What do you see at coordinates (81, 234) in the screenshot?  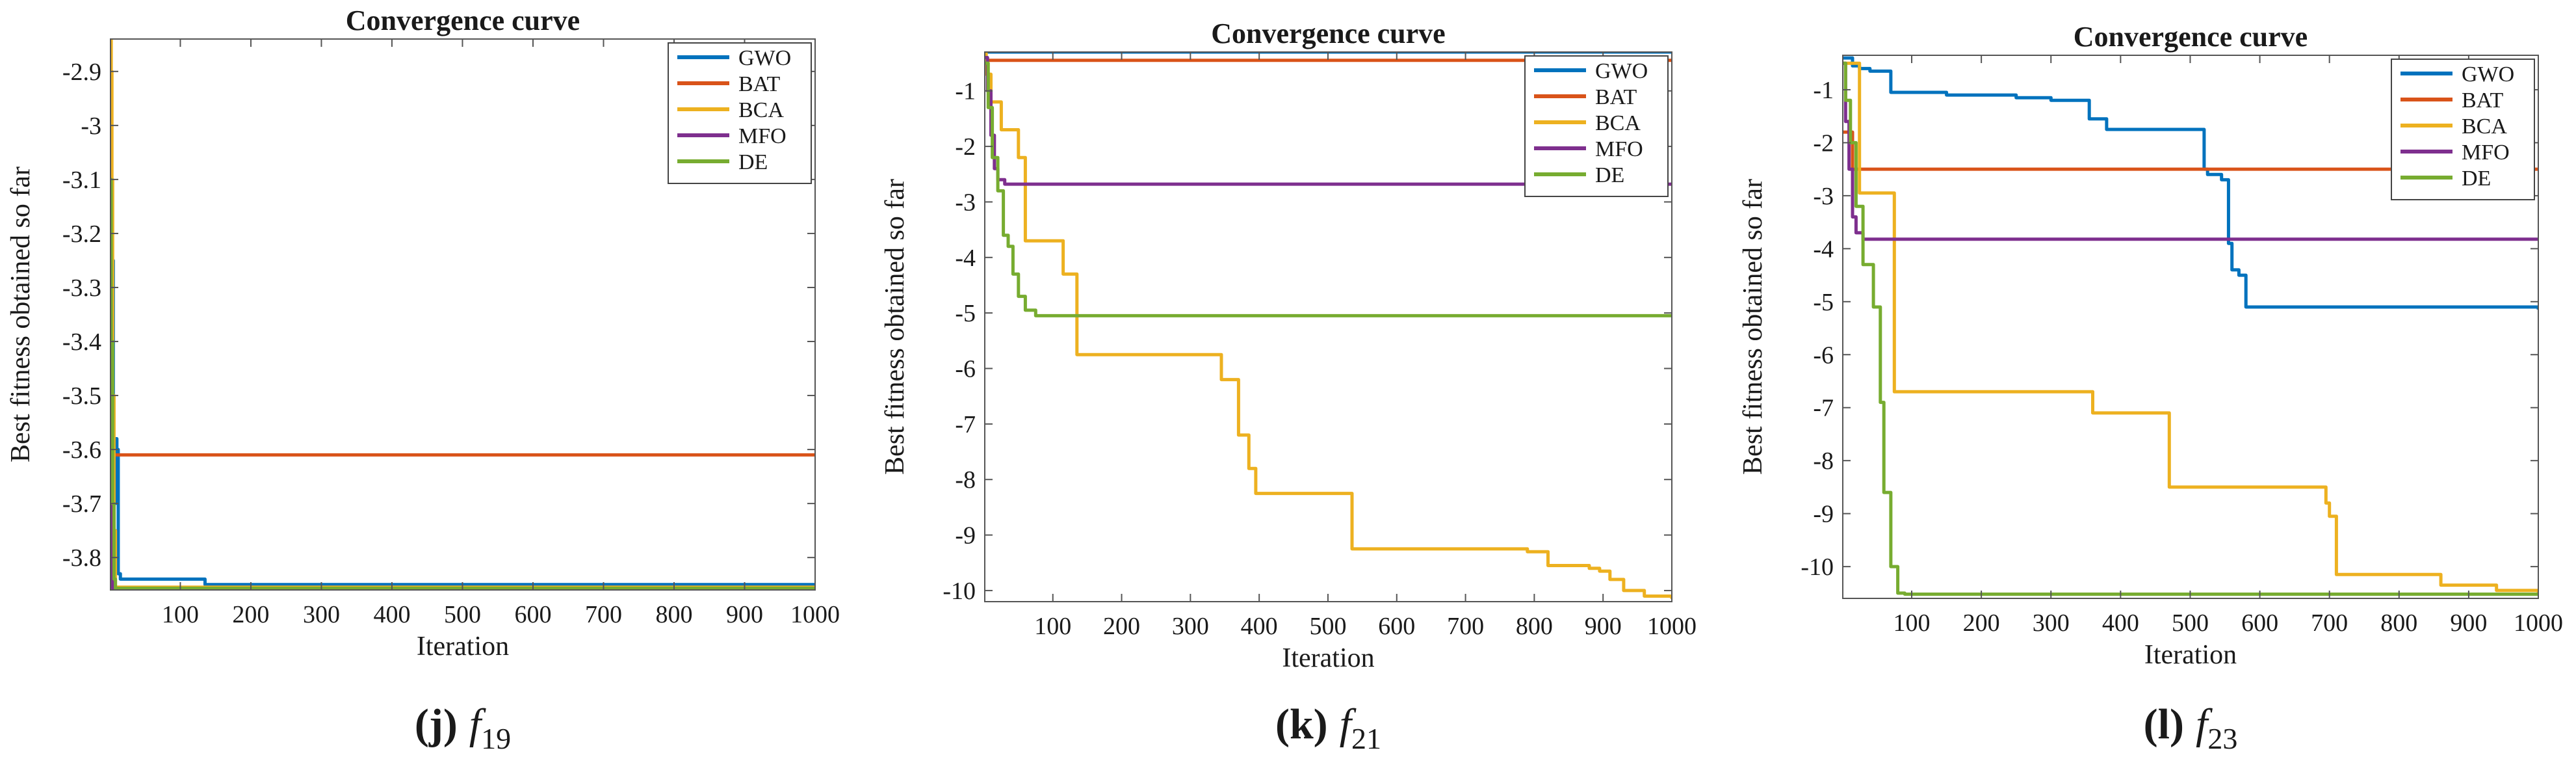 I see `y-tick-label: -3.2` at bounding box center [81, 234].